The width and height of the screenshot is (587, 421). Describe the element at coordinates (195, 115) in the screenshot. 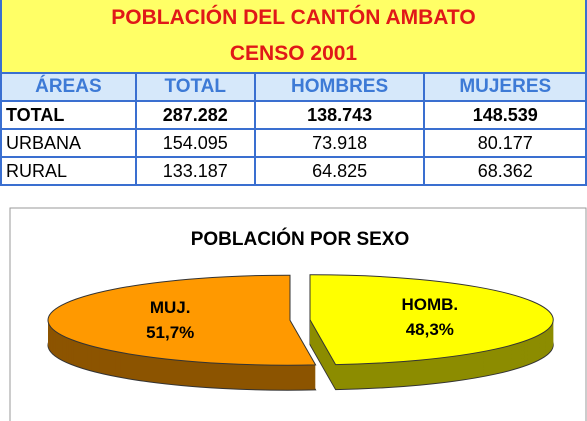

I see `cell: 287.282` at that location.